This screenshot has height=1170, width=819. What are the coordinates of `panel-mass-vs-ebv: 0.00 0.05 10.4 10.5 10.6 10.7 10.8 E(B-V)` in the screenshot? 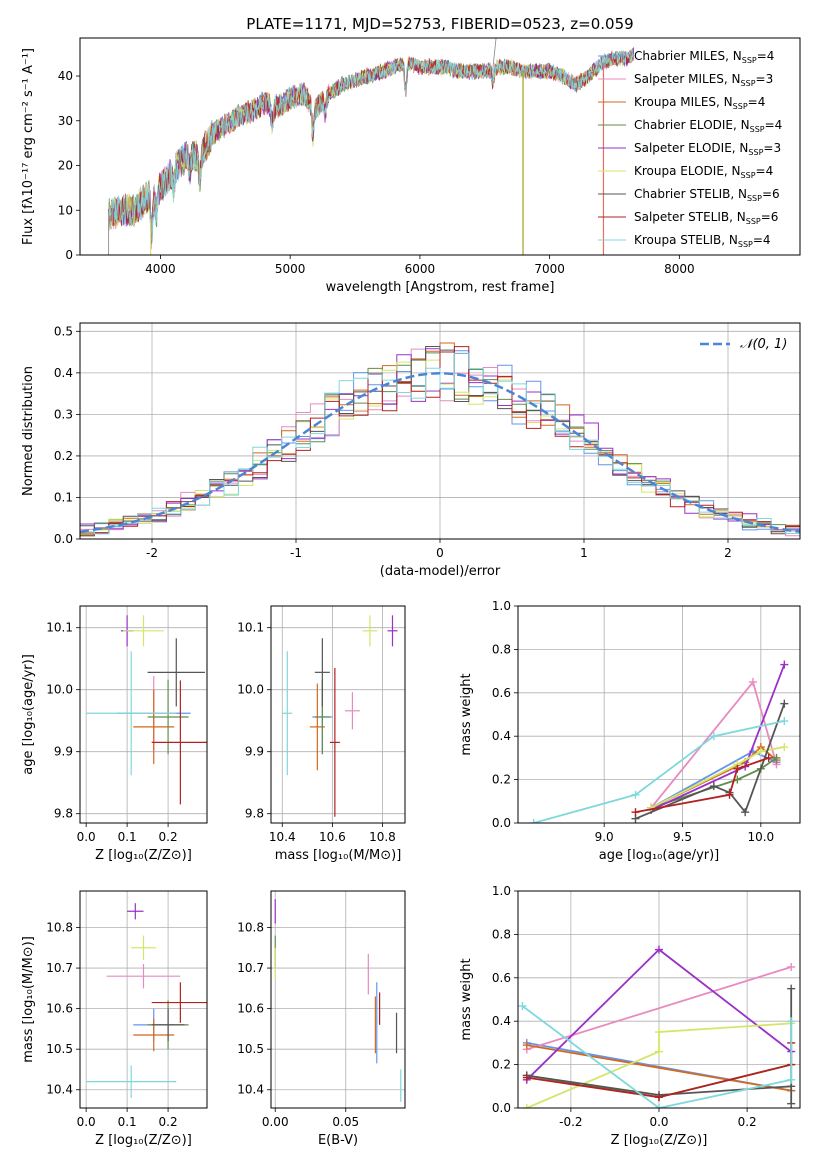 It's located at (321, 1019).